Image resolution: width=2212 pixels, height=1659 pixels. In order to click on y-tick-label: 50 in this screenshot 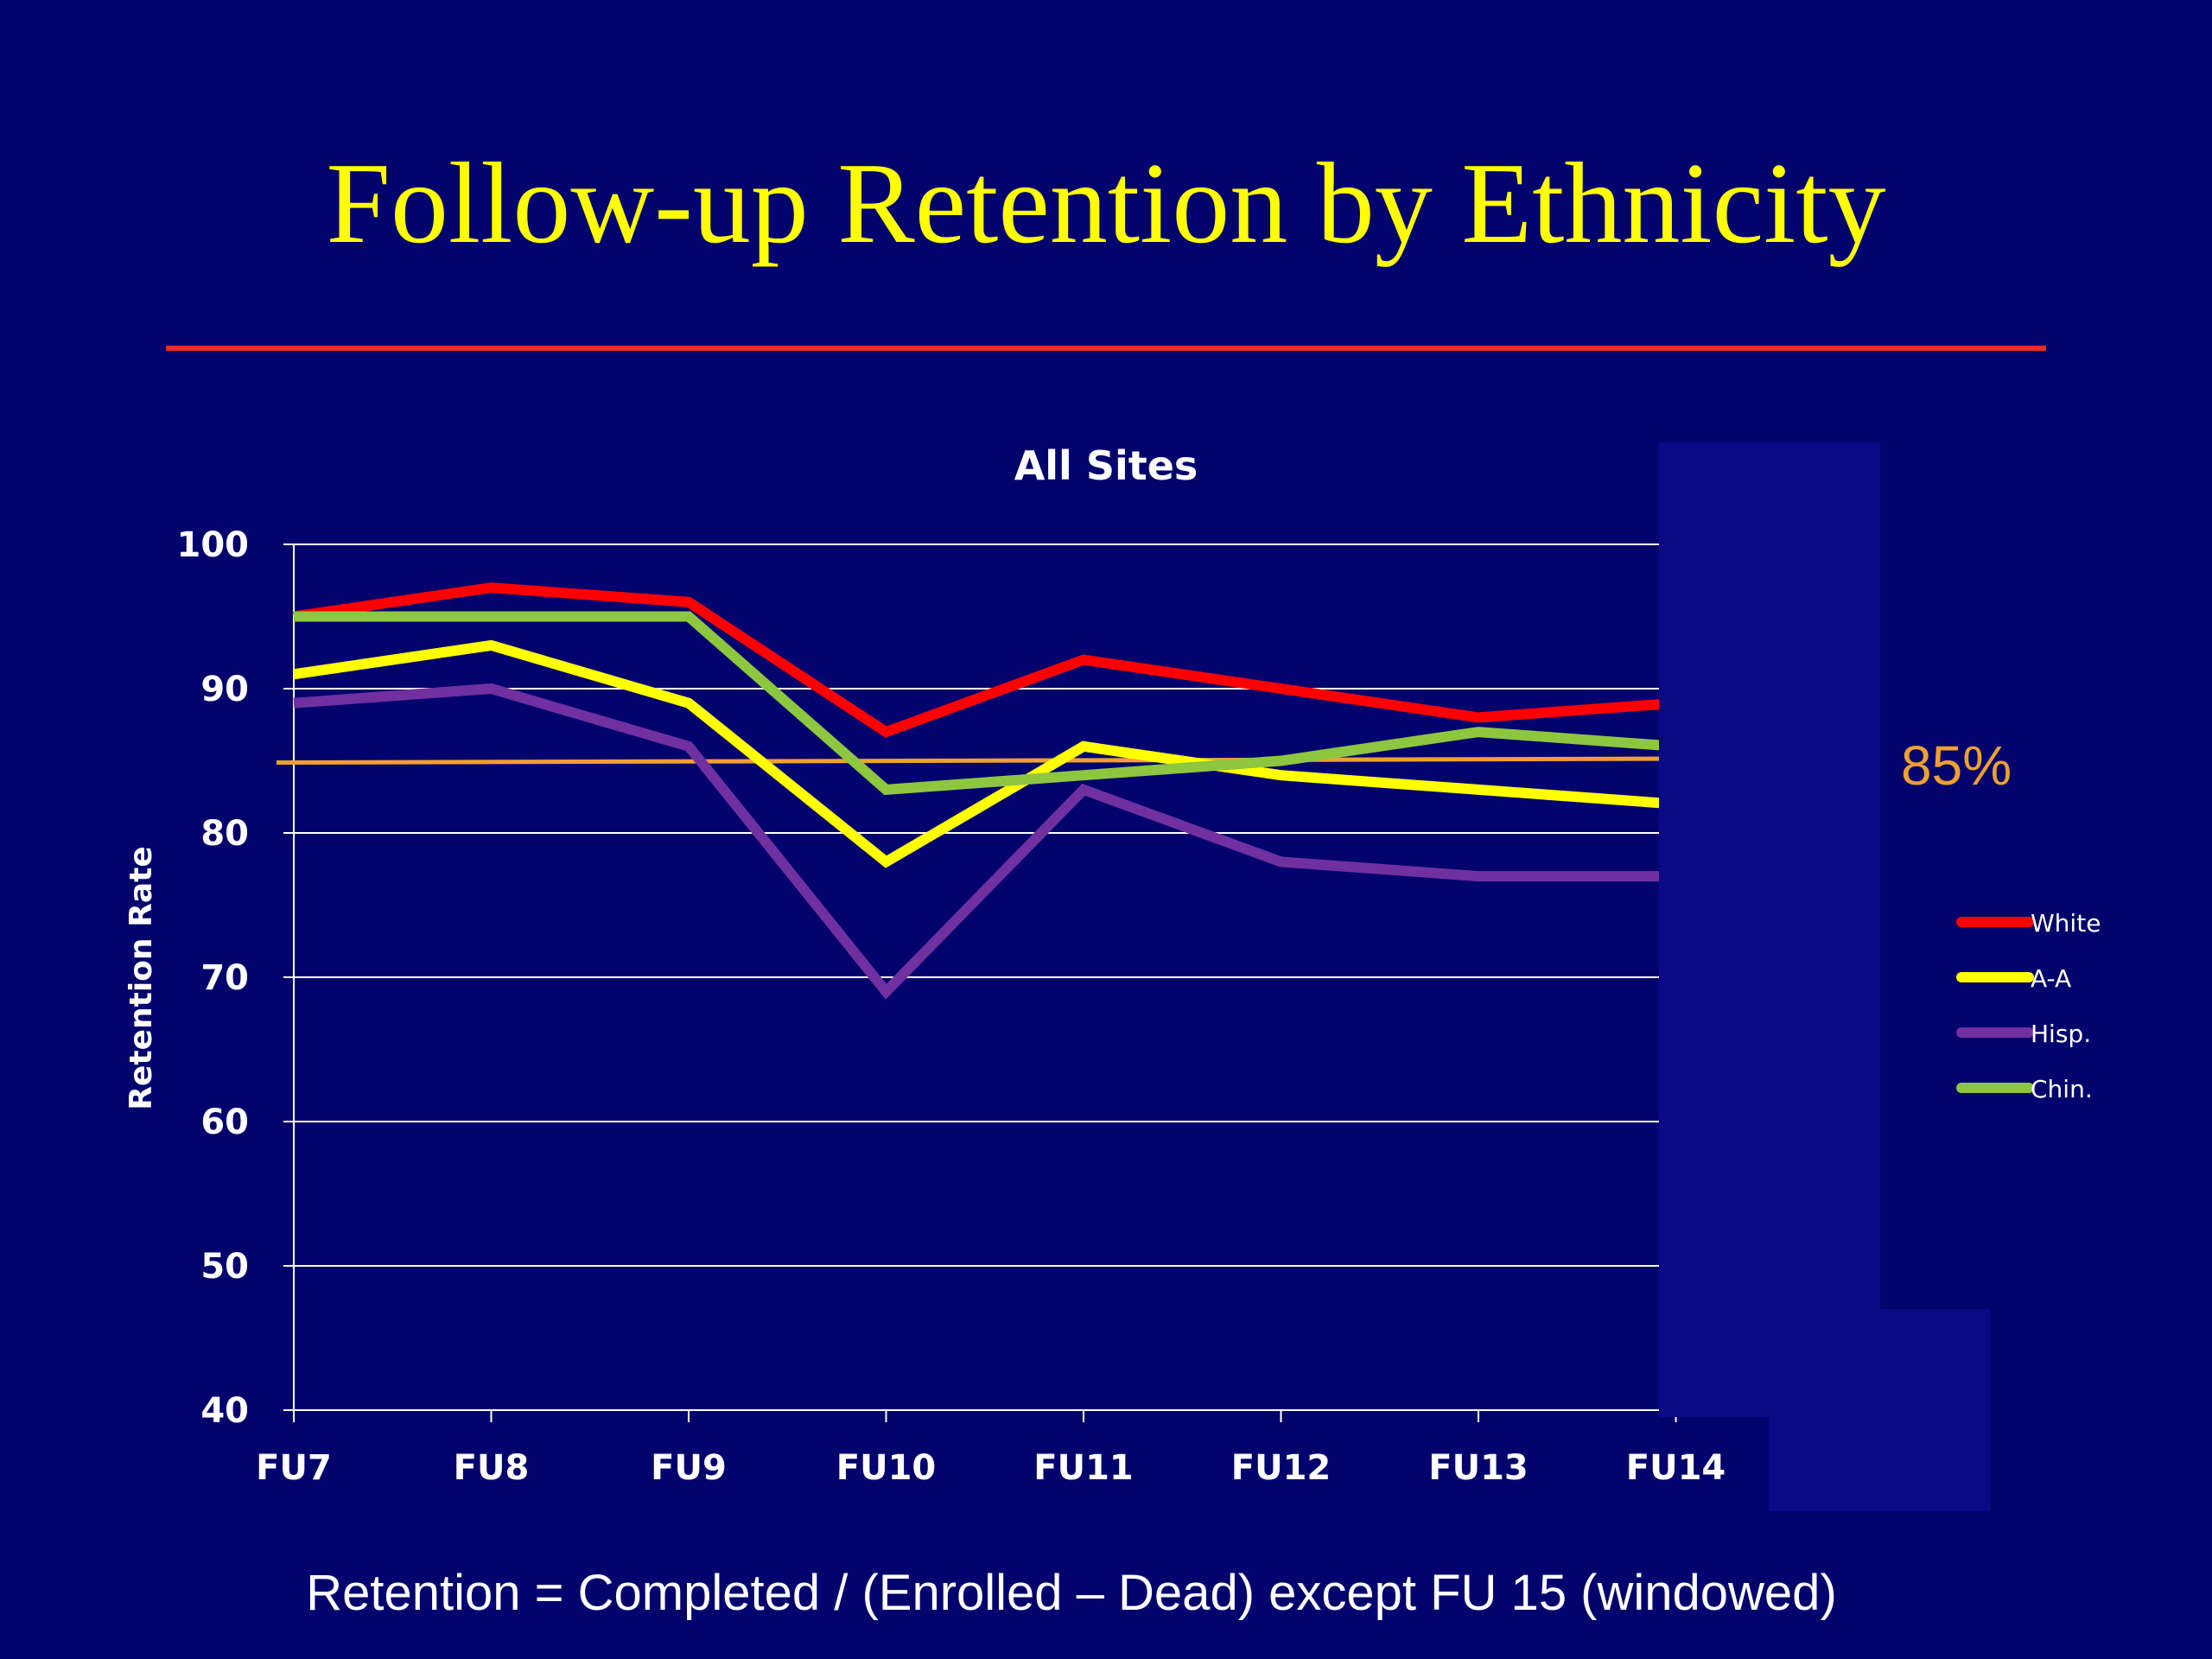, I will do `click(224, 1267)`.